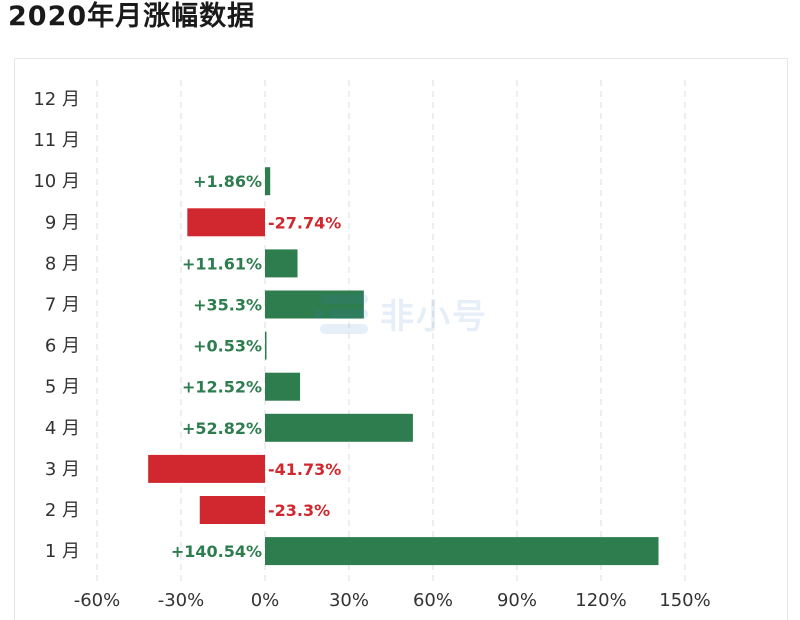 The width and height of the screenshot is (800, 620). What do you see at coordinates (433, 600) in the screenshot?
I see `x-tick-label: 60%` at bounding box center [433, 600].